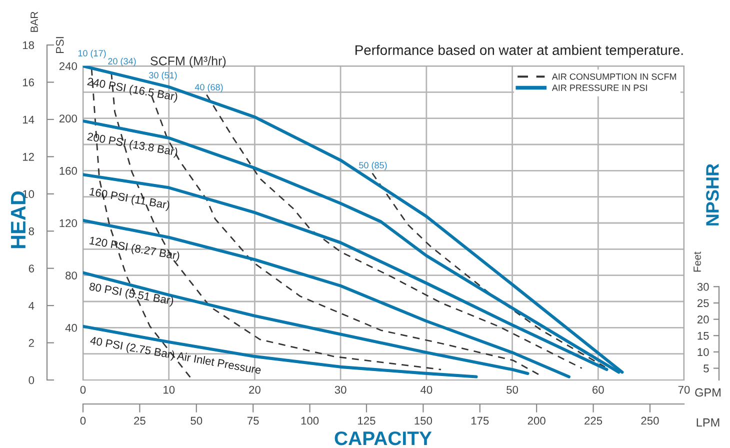 The width and height of the screenshot is (730, 448). Describe the element at coordinates (703, 303) in the screenshot. I see `y2-tick-label: 25` at that location.